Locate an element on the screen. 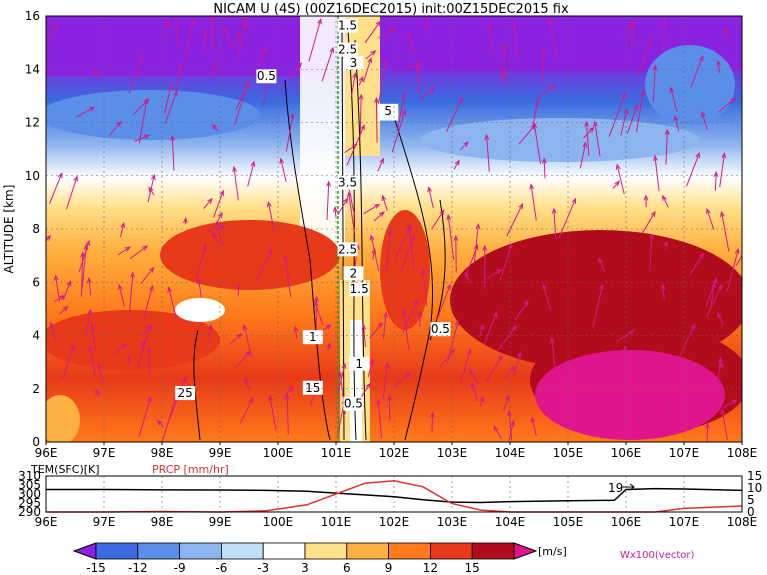 The height and width of the screenshot is (575, 767). lower-x-tick-label: 96E is located at coordinates (46, 522).